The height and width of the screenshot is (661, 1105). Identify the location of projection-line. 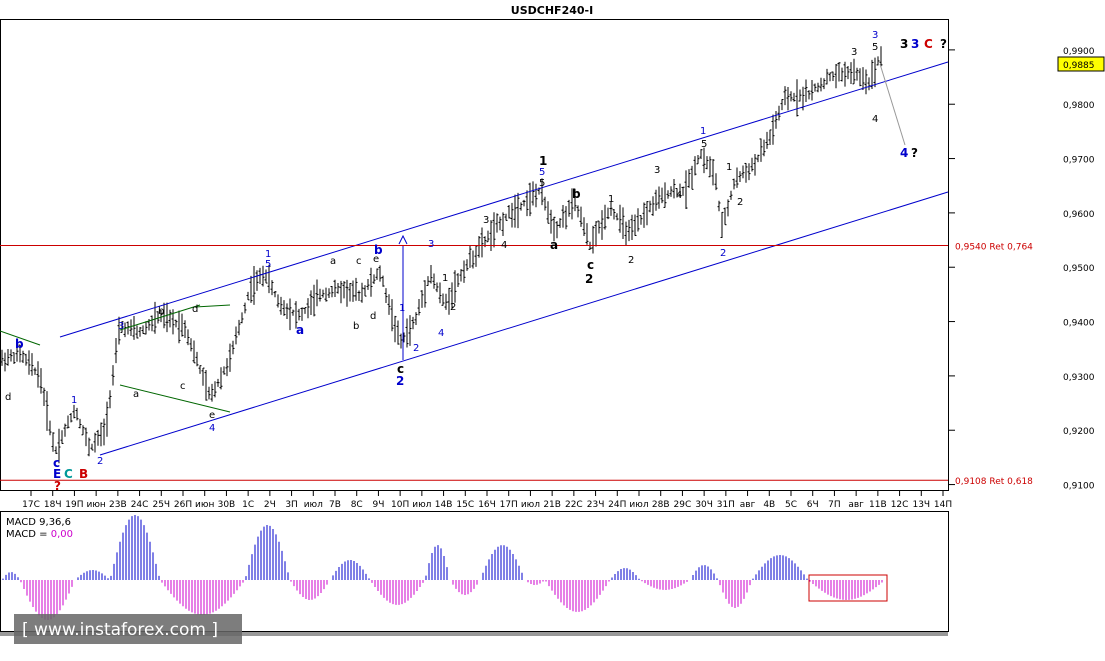
(892, 104).